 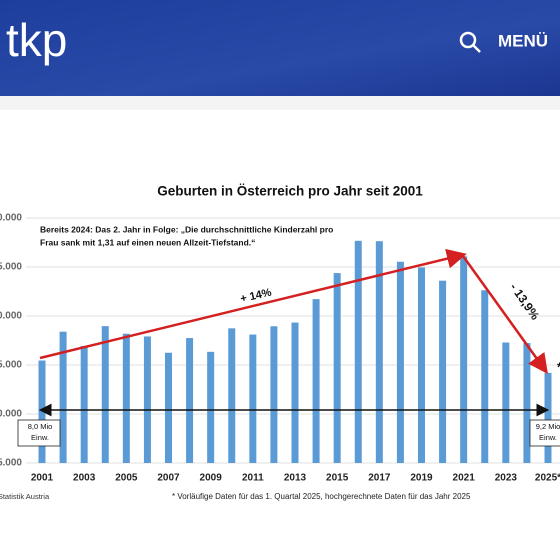 I want to click on y-tick-label: 85.000, so click(x=11, y=267).